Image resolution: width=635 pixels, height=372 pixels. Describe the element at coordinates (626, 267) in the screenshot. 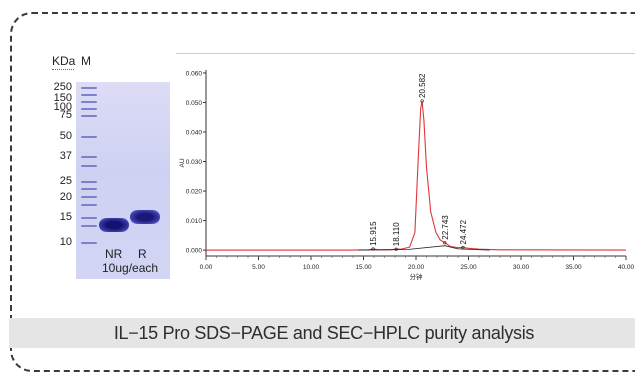

I see `x-tick-label: 40.00` at that location.